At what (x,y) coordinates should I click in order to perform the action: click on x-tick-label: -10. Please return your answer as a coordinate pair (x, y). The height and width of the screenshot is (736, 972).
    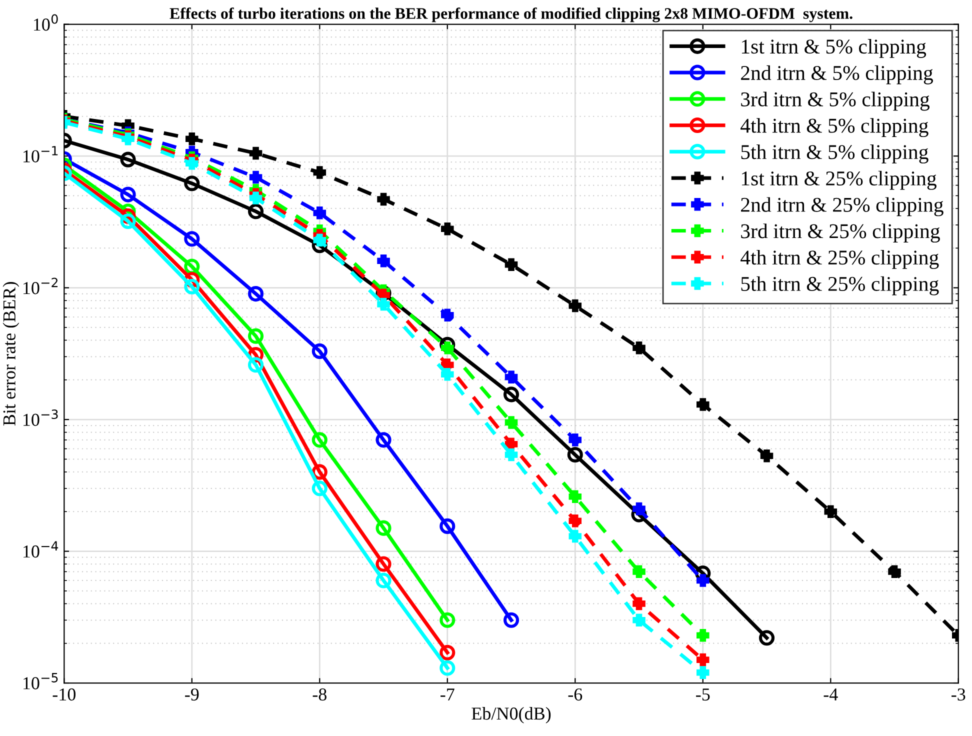
    Looking at the image, I should click on (64, 694).